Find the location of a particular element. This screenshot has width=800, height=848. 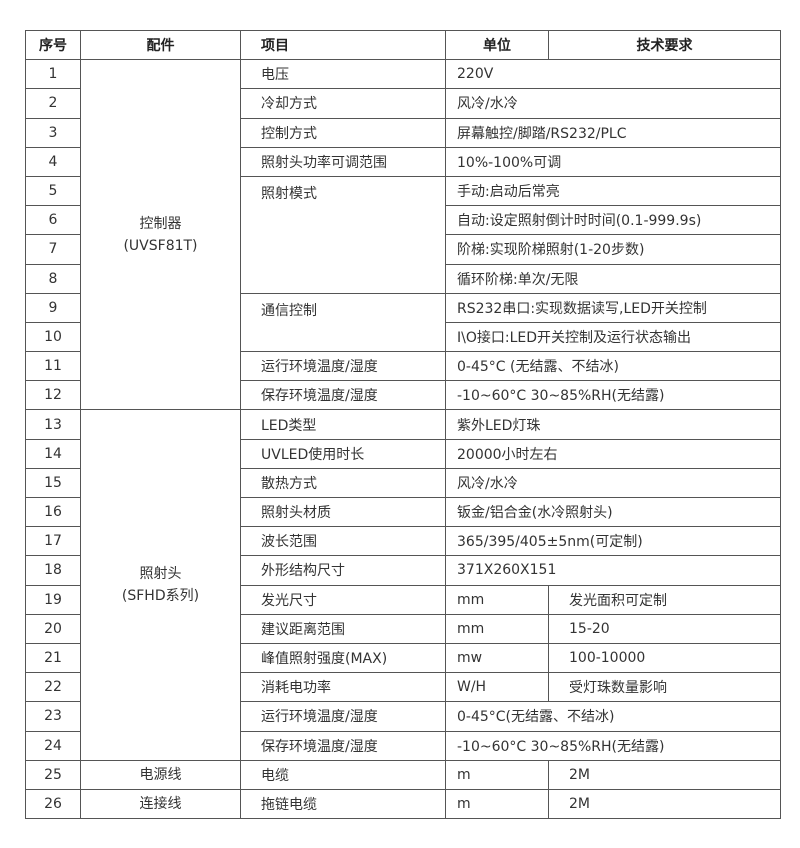

part-label: 控制器 is located at coordinates (160, 223).